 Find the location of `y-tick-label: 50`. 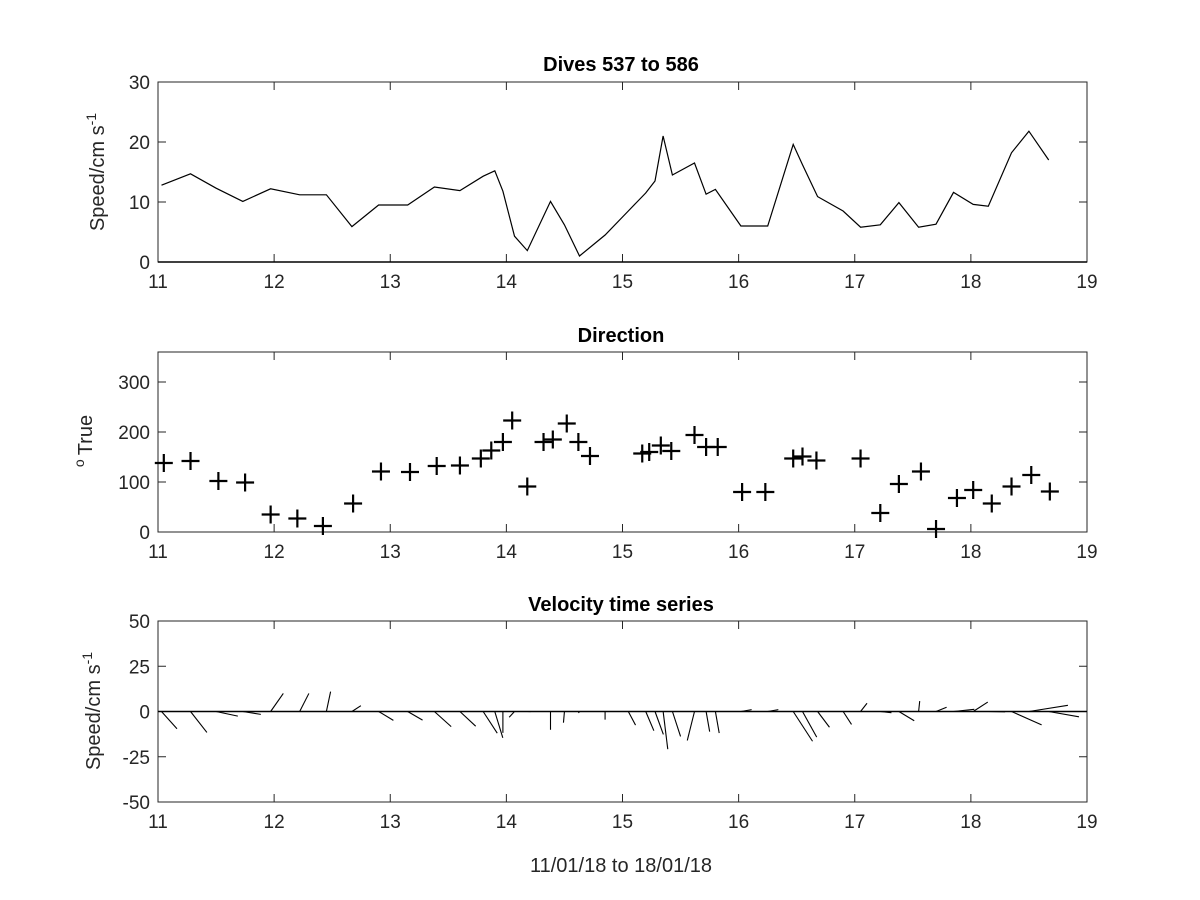

y-tick-label: 50 is located at coordinates (139, 622).